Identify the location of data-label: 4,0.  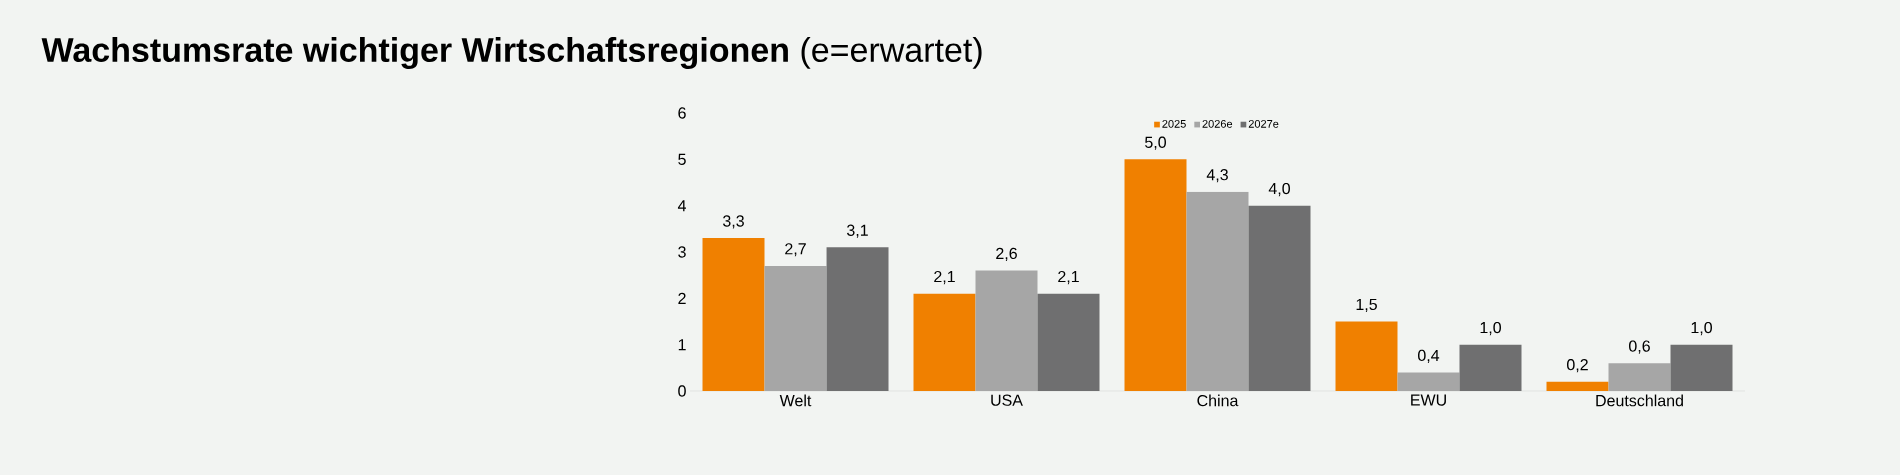
(1279, 189).